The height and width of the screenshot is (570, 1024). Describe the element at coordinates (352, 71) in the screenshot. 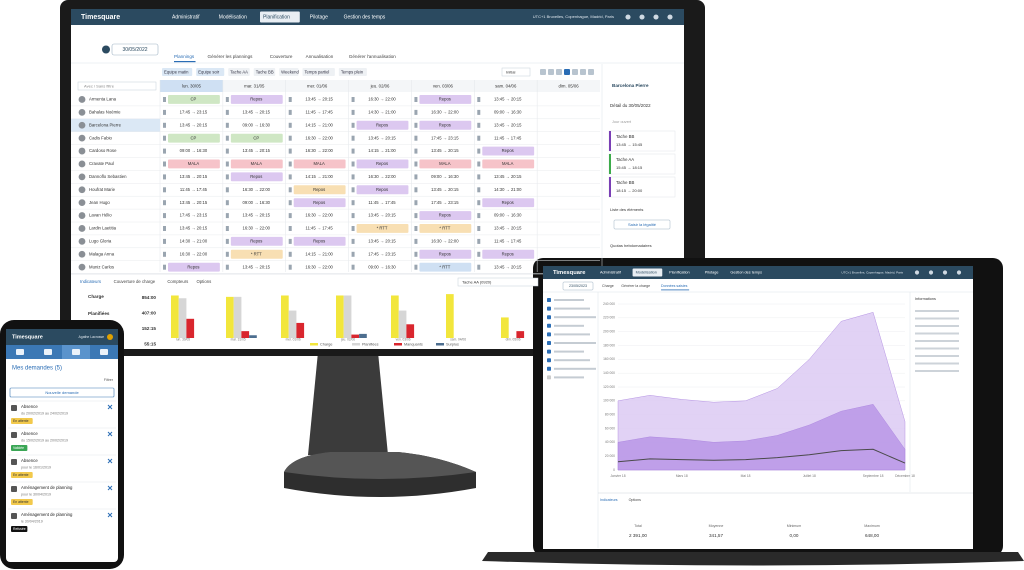

I see `filter: Temps plein` at that location.